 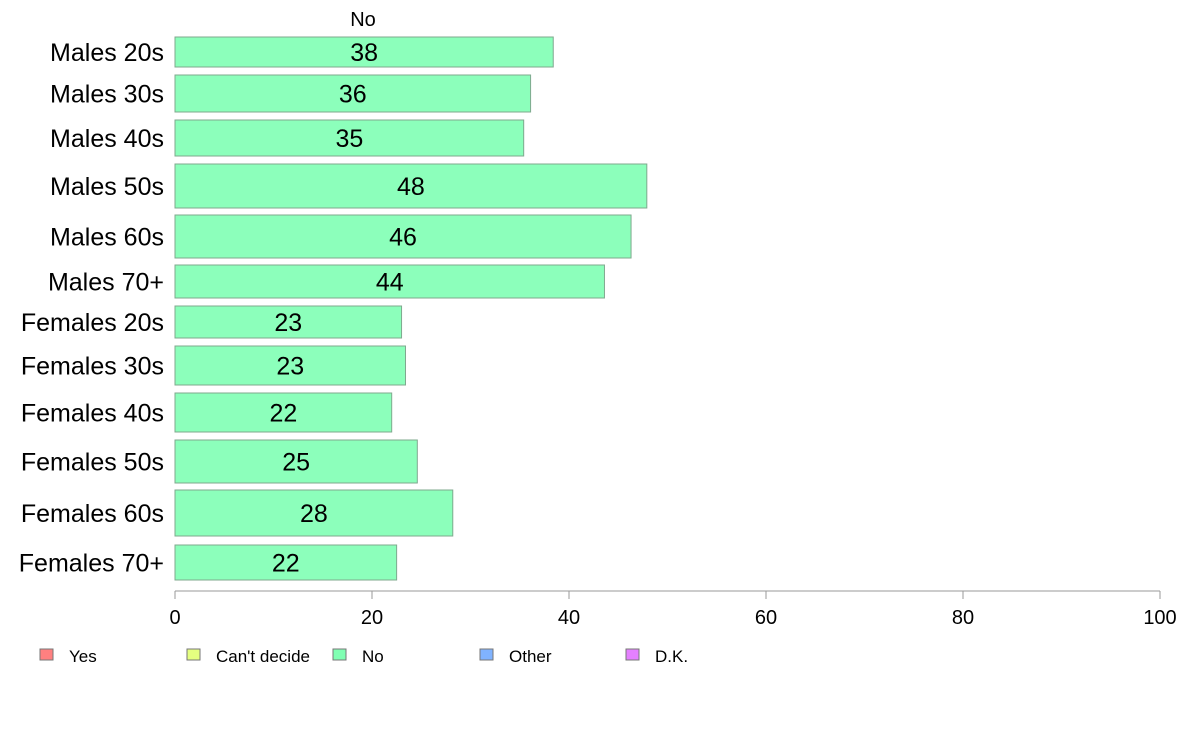 What do you see at coordinates (107, 95) in the screenshot?
I see `category-label: Males 30s` at bounding box center [107, 95].